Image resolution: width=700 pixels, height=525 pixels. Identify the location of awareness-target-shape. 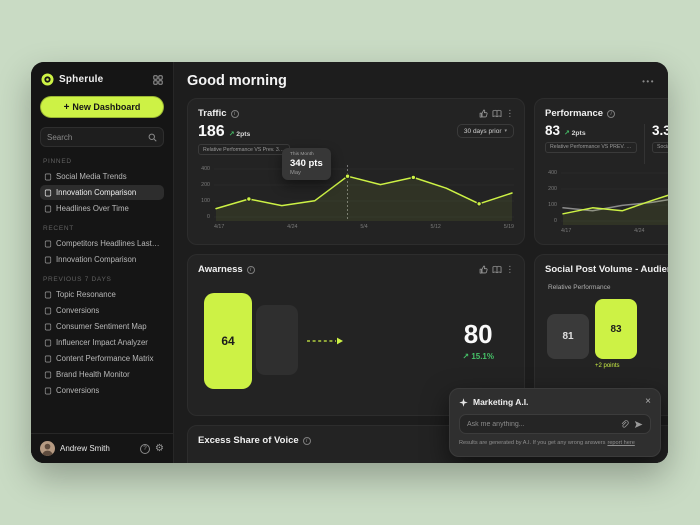
(277, 340).